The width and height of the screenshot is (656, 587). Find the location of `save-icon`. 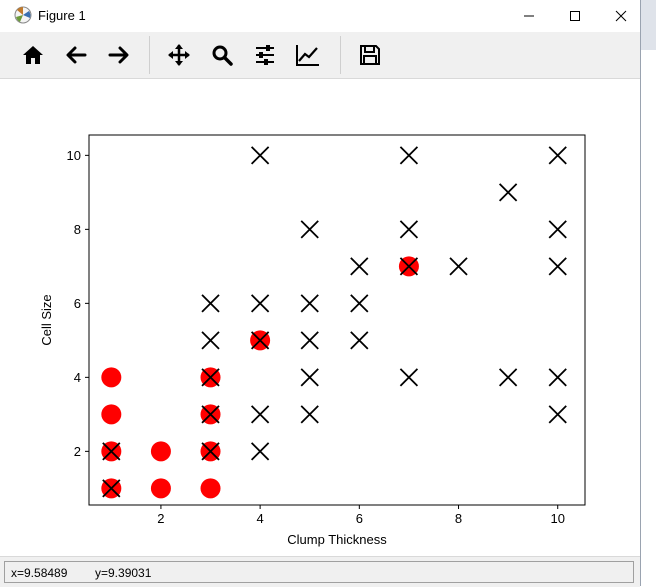

save-icon is located at coordinates (370, 55).